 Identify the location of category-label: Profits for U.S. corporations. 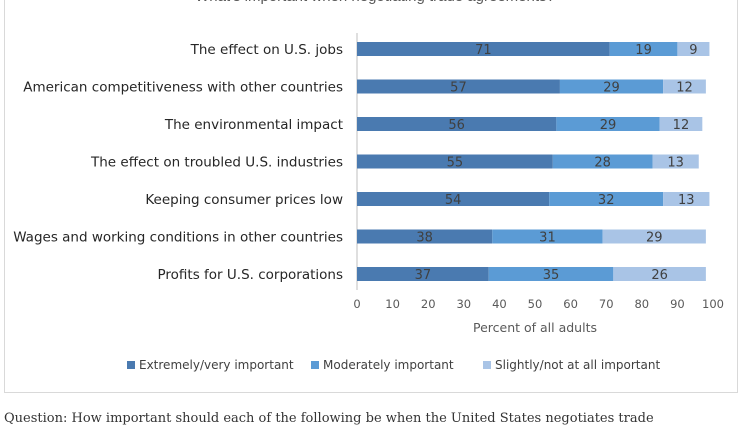
(251, 275).